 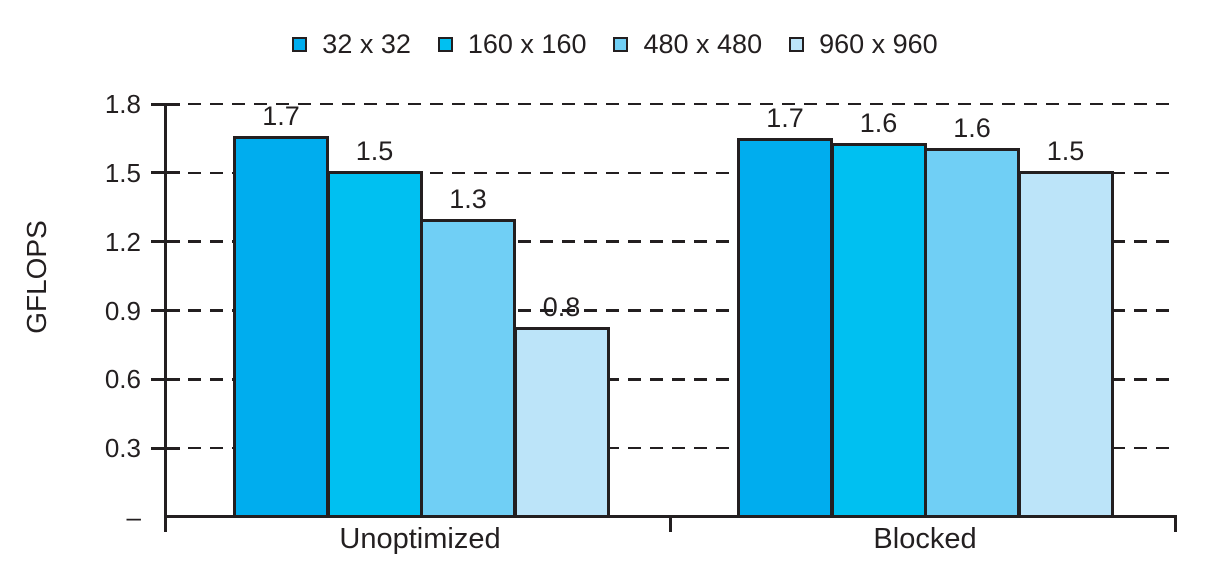 What do you see at coordinates (122, 241) in the screenshot?
I see `y-tick-label: 1.2` at bounding box center [122, 241].